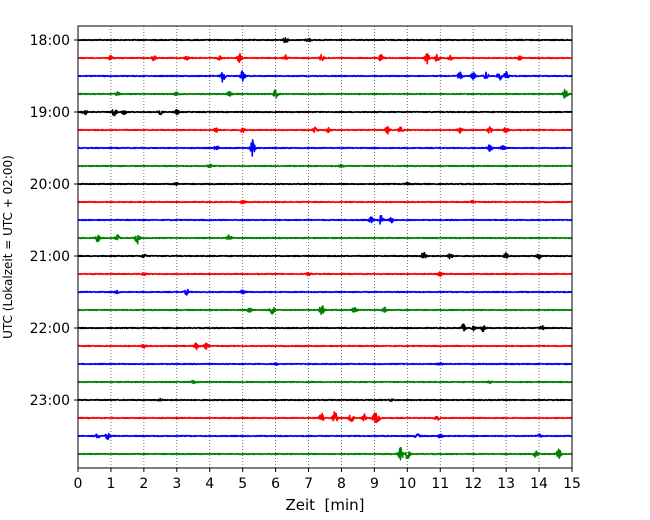 Image resolution: width=650 pixels, height=520 pixels. What do you see at coordinates (209, 484) in the screenshot?
I see `x-tick-label: 4` at bounding box center [209, 484].